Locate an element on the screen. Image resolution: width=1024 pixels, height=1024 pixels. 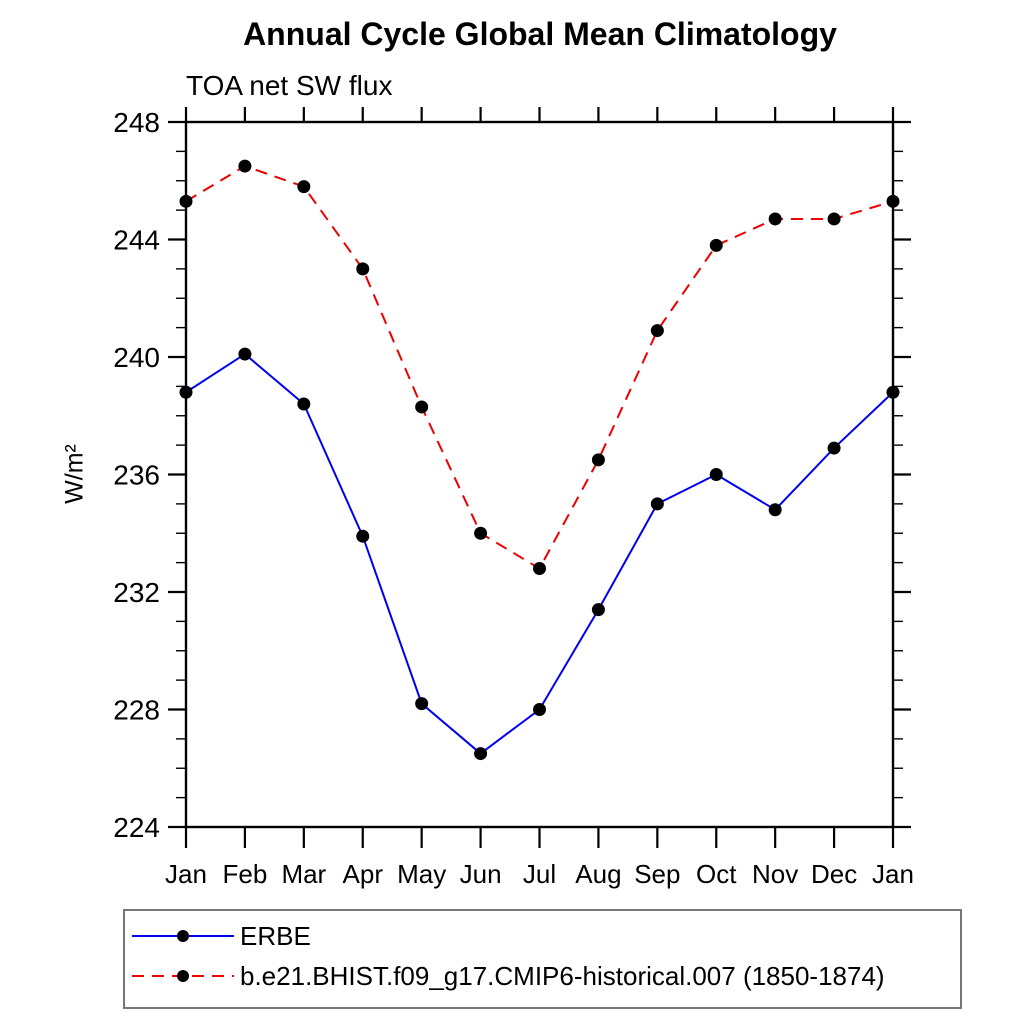
legend-item-erbe: ERBE is located at coordinates (220, 936).